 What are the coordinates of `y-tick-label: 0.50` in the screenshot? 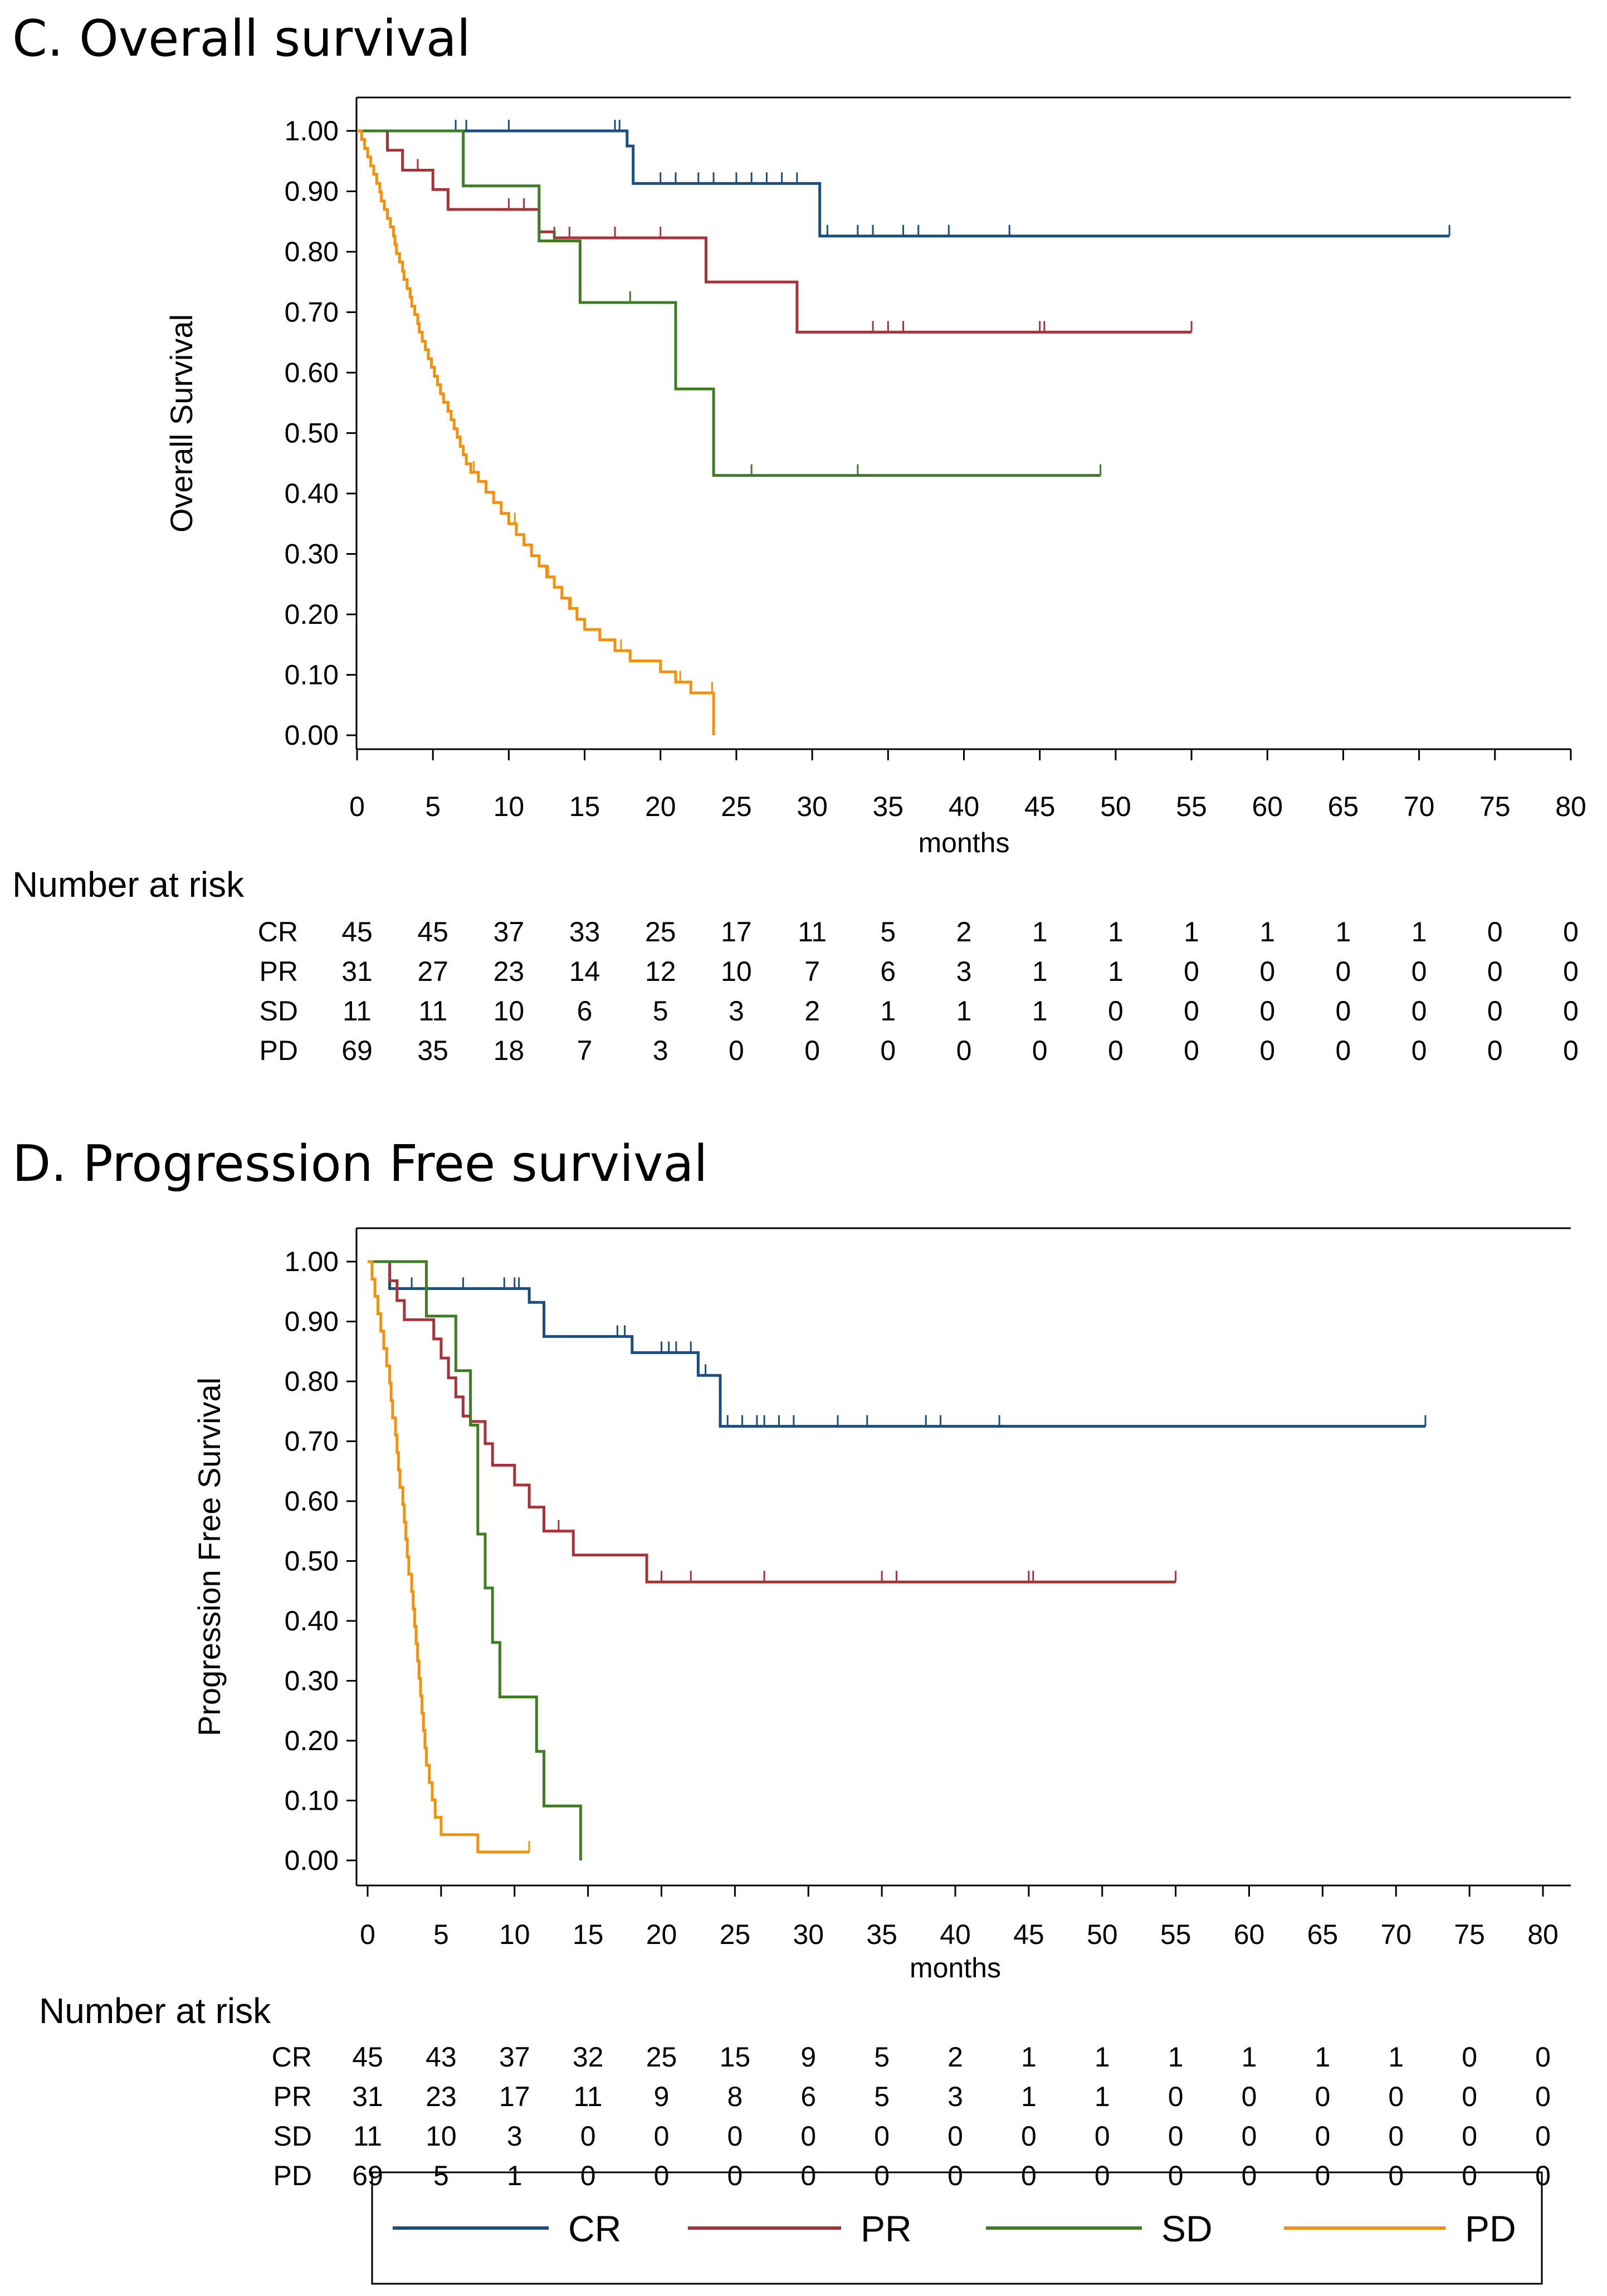 It's located at (312, 433).